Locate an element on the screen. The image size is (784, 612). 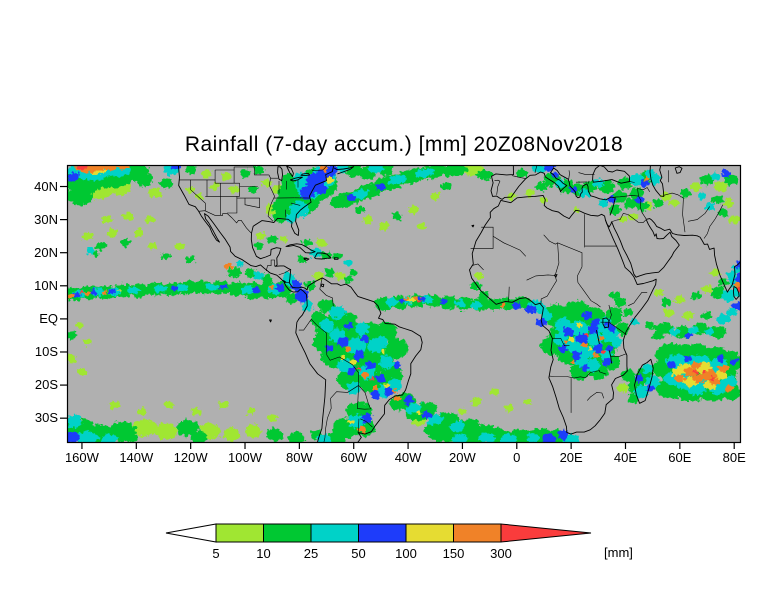
colorbar-tick-label: 50 is located at coordinates (358, 553).